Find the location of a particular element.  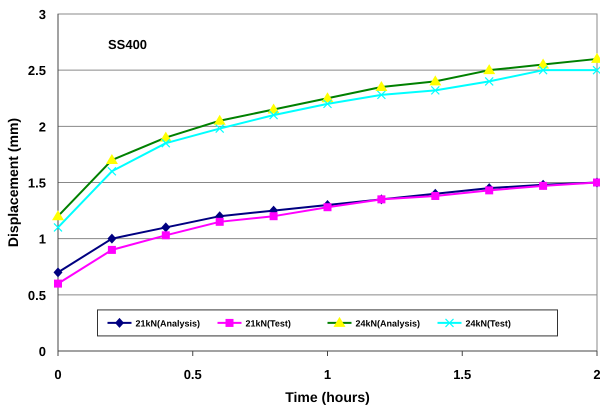

y-tick-label: 1 is located at coordinates (42, 239).